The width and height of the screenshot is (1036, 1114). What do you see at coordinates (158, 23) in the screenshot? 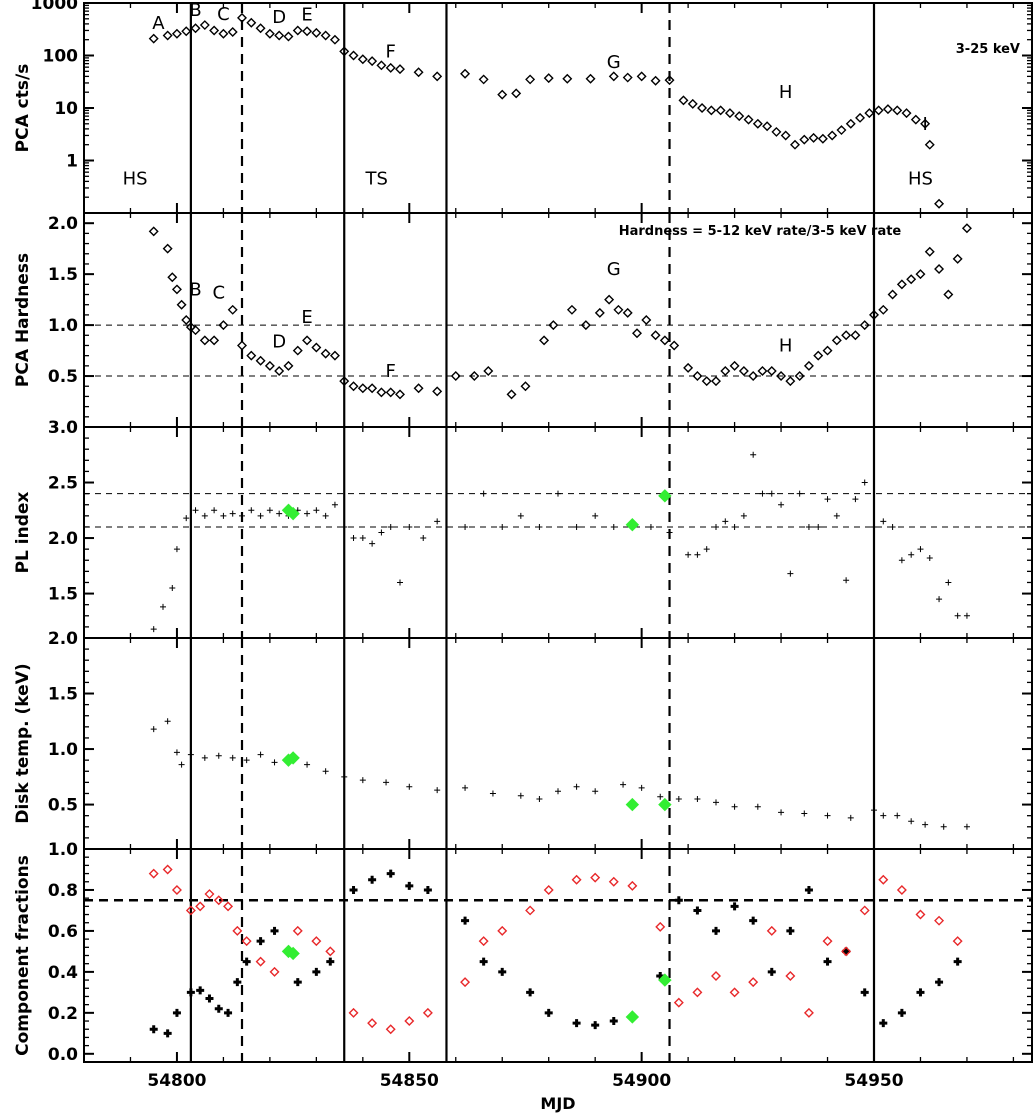
I see `epoch-label: A` at bounding box center [158, 23].